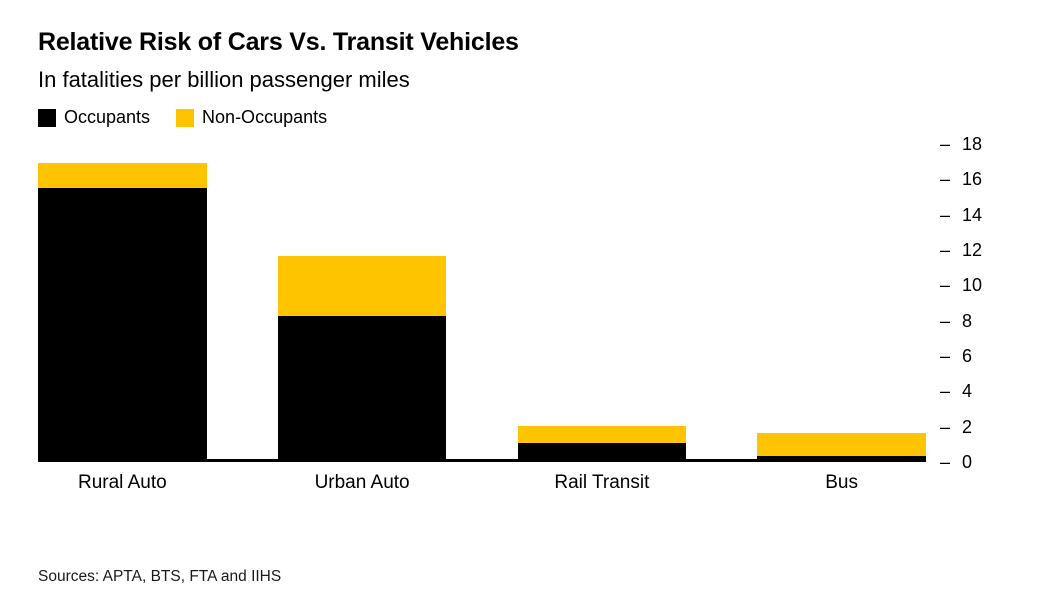 The image size is (1054, 604). What do you see at coordinates (967, 391) in the screenshot?
I see `y-tick-label: 4` at bounding box center [967, 391].